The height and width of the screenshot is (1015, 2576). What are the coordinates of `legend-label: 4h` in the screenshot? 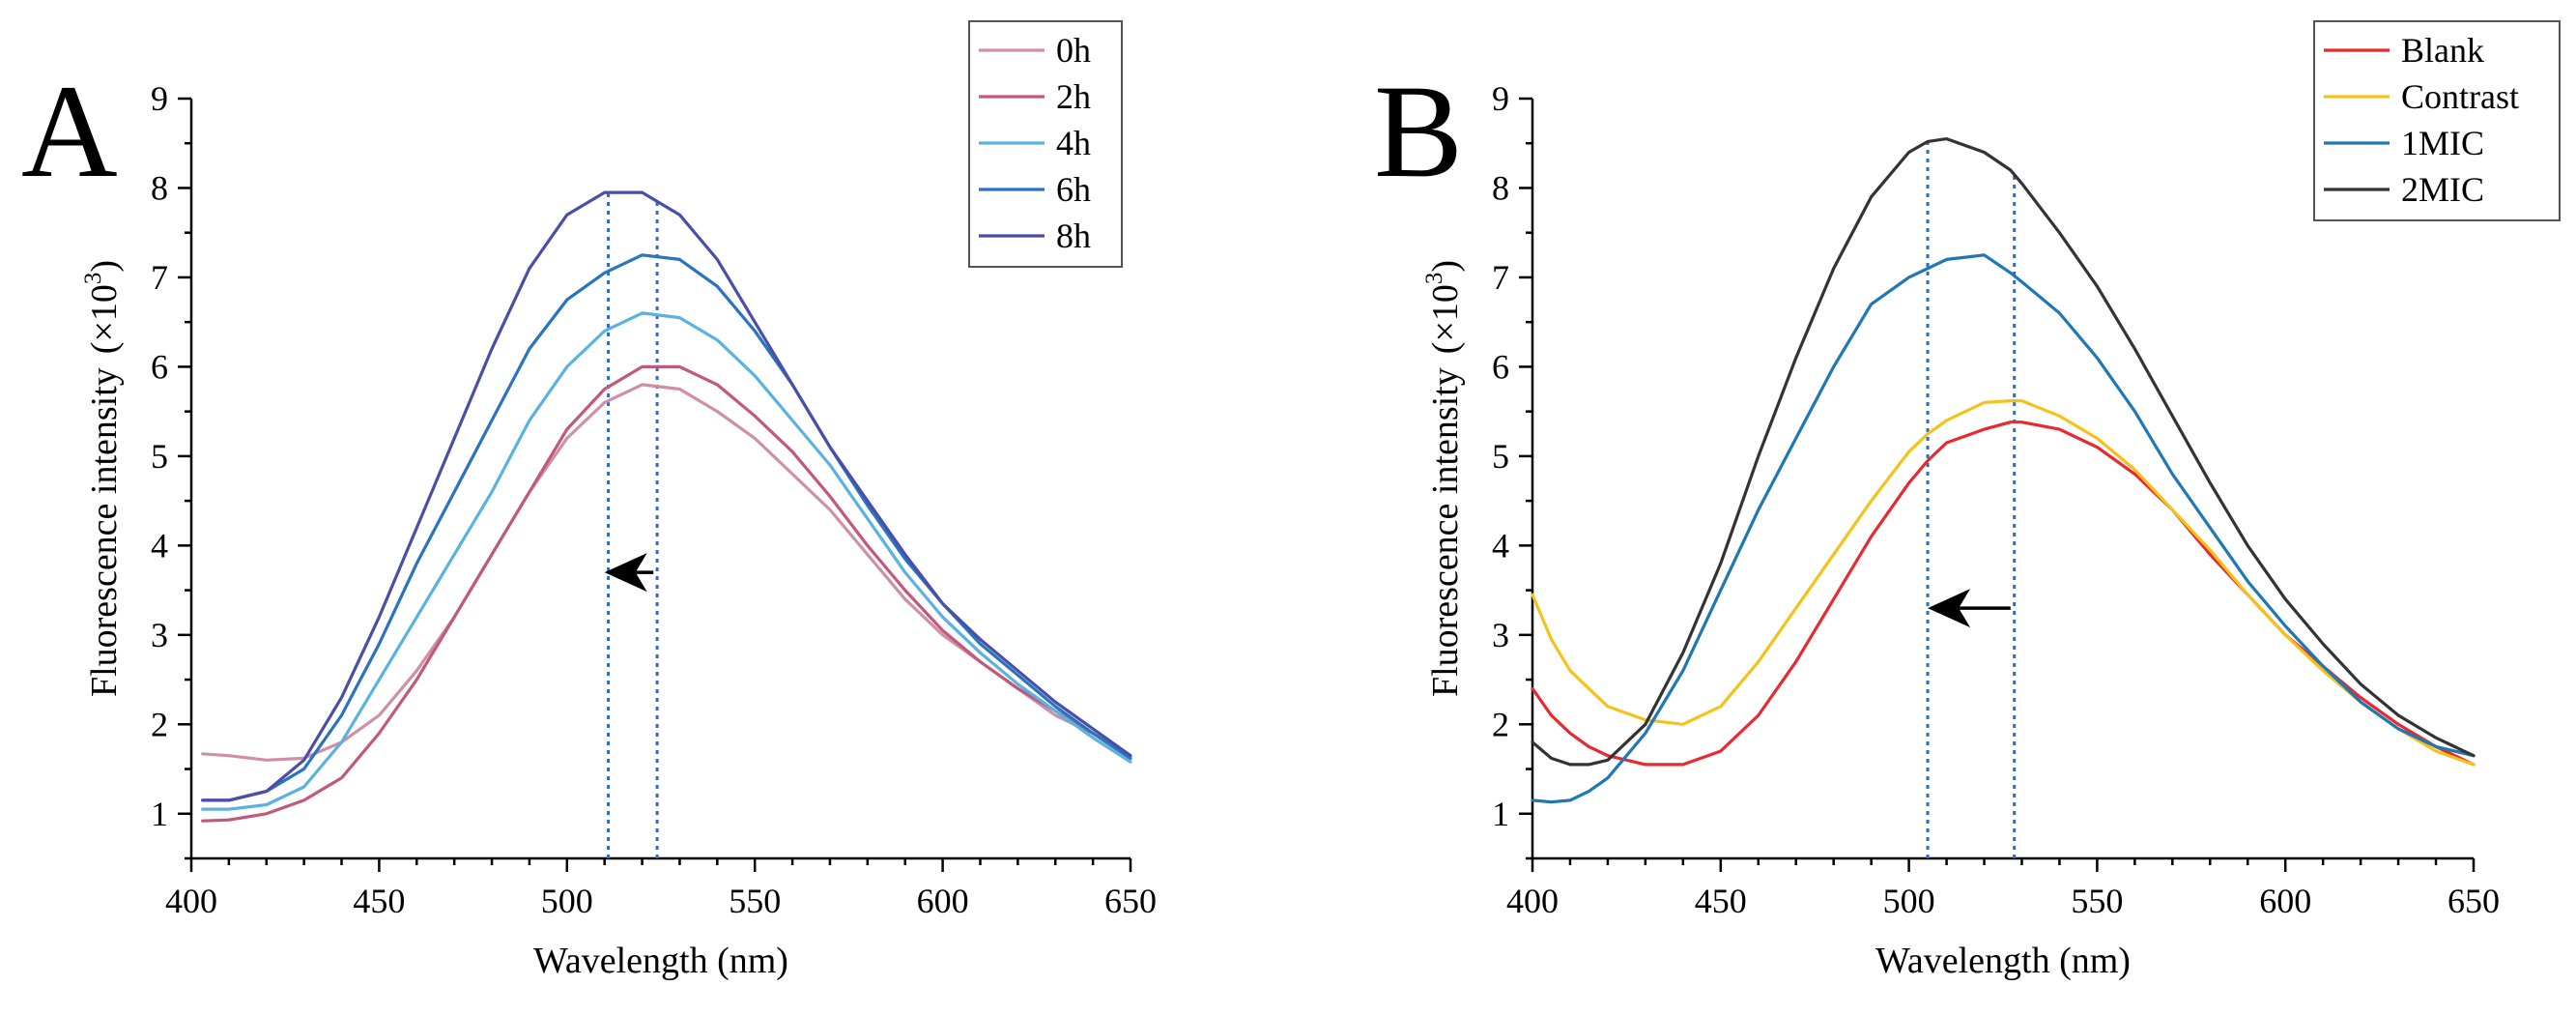 It's located at (1073, 143).